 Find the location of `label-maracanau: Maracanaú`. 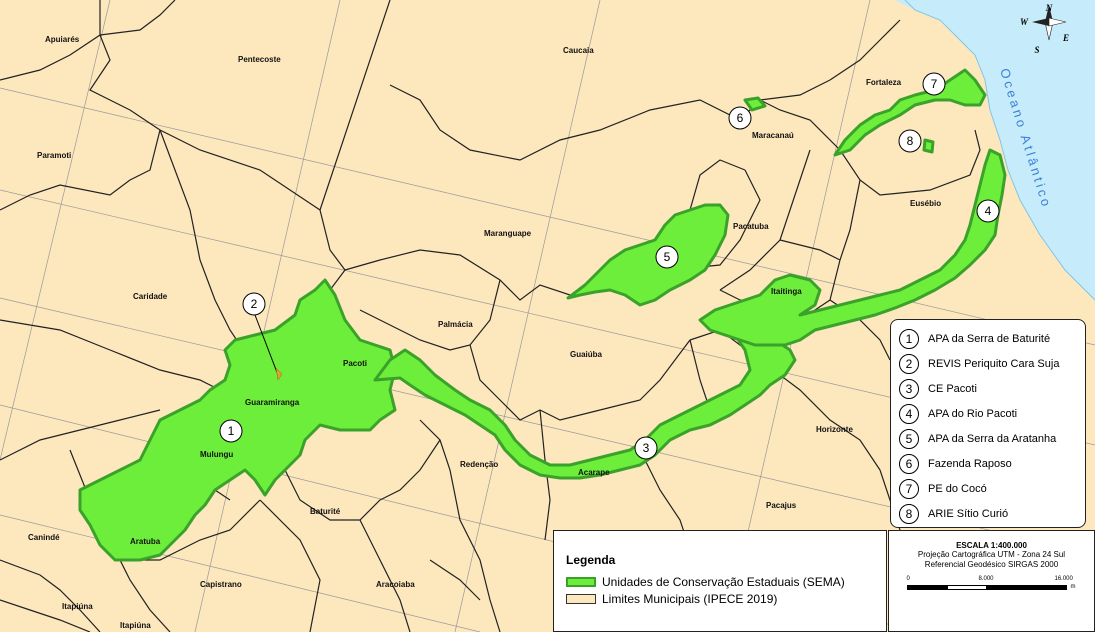

label-maracanau: Maracanaú is located at coordinates (773, 135).